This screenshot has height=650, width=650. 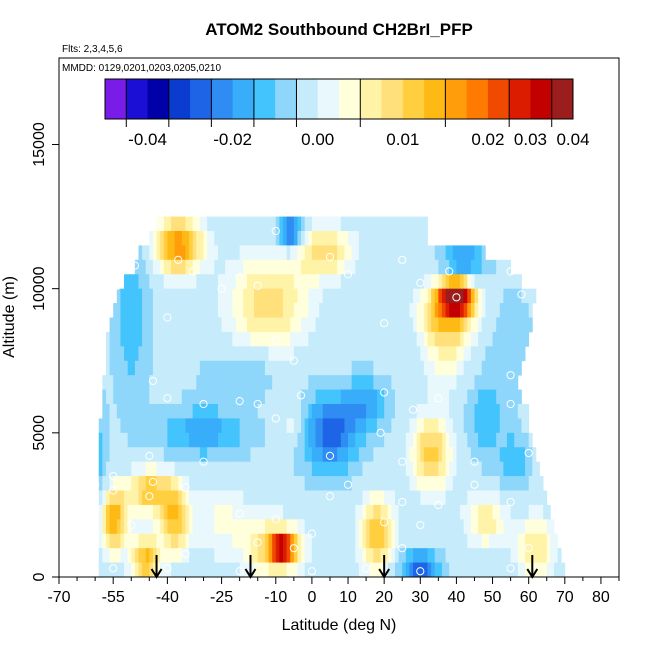 I want to click on y-tick-label: 15000, so click(x=39, y=144).